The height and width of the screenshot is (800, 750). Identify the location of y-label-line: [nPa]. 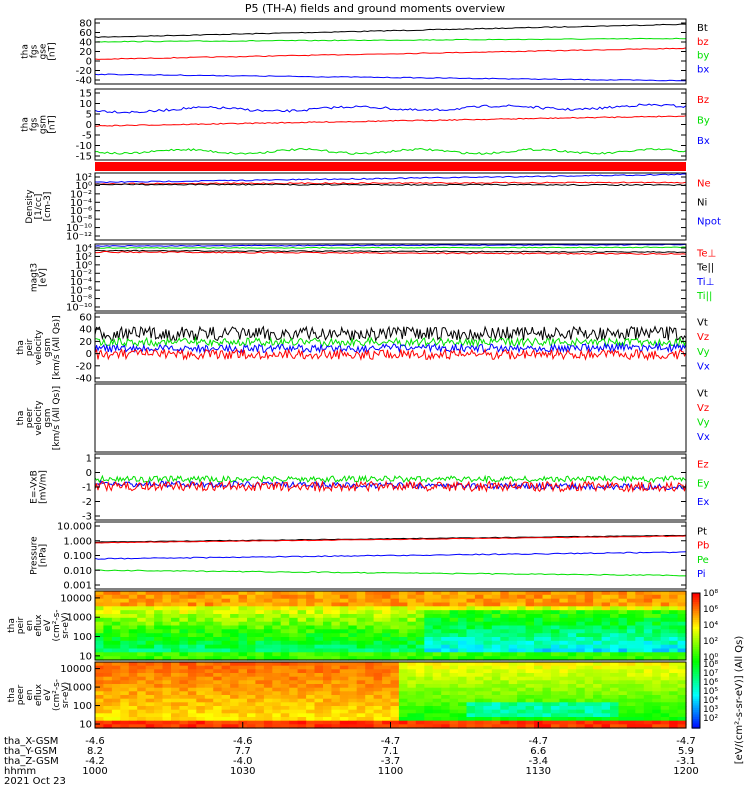
(44, 555).